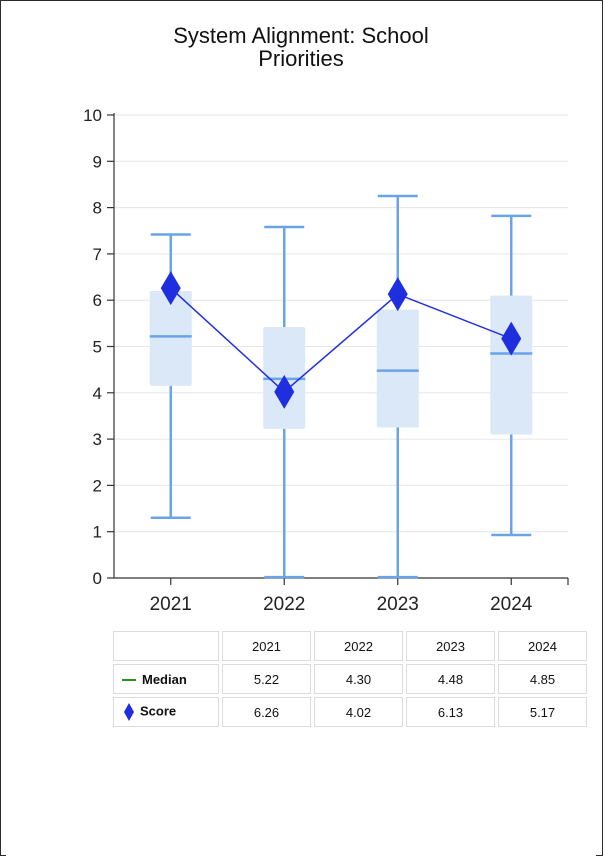  I want to click on x-tick-label: 2021, so click(171, 604).